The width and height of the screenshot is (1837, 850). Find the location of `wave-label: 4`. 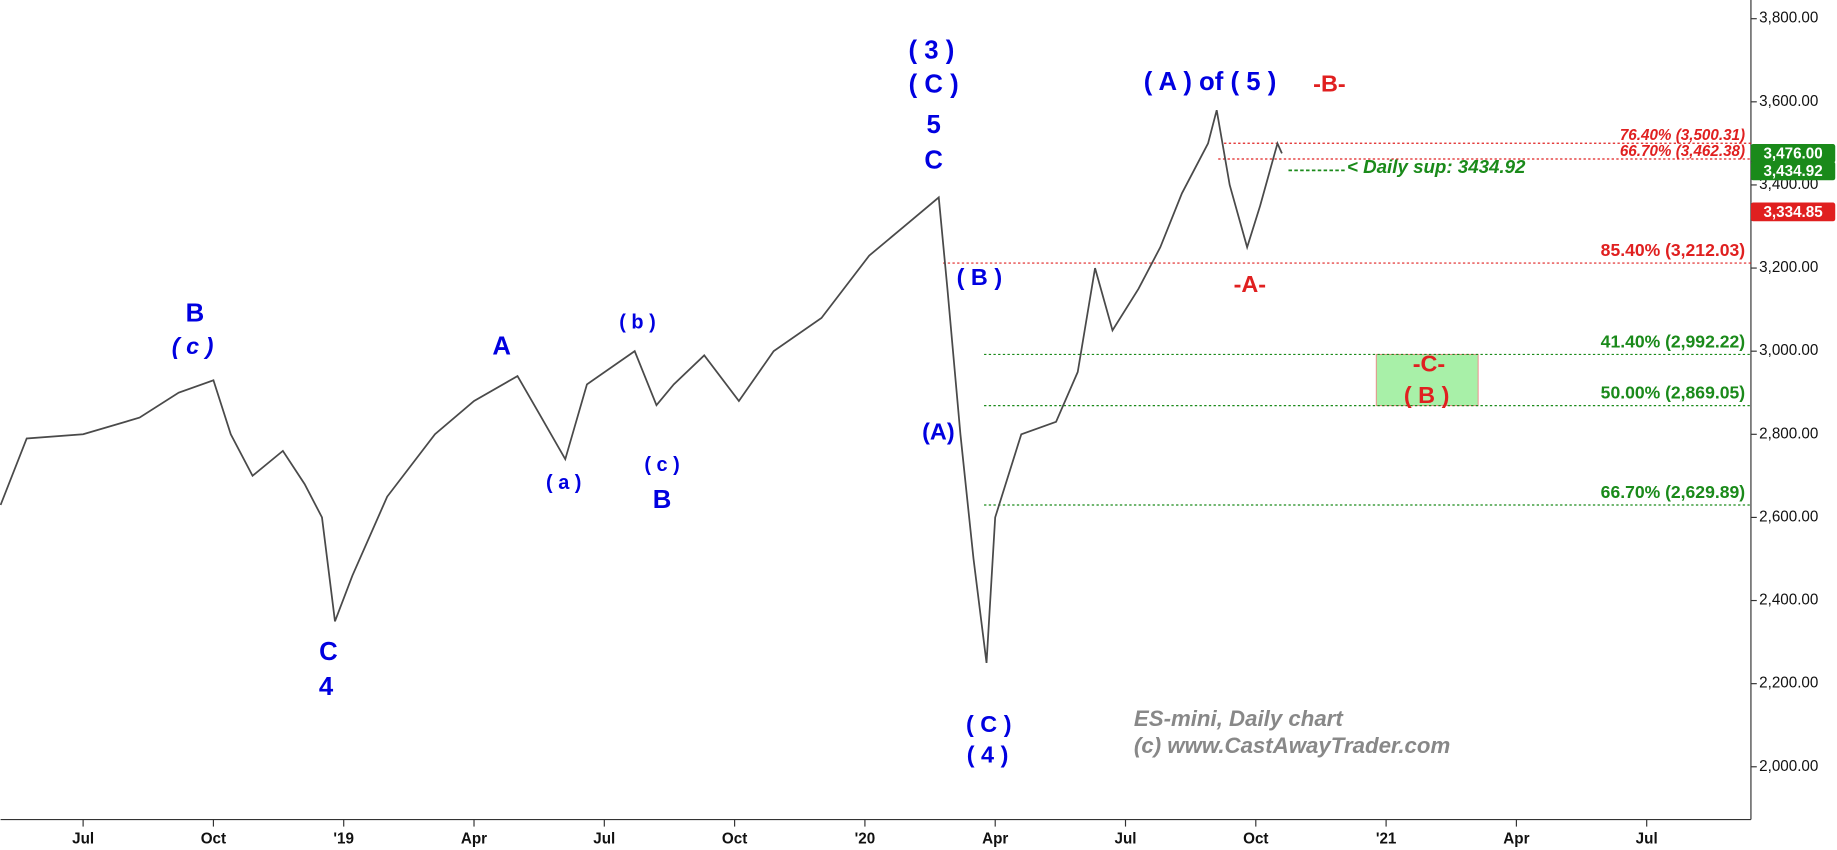

wave-label: 4 is located at coordinates (326, 687).